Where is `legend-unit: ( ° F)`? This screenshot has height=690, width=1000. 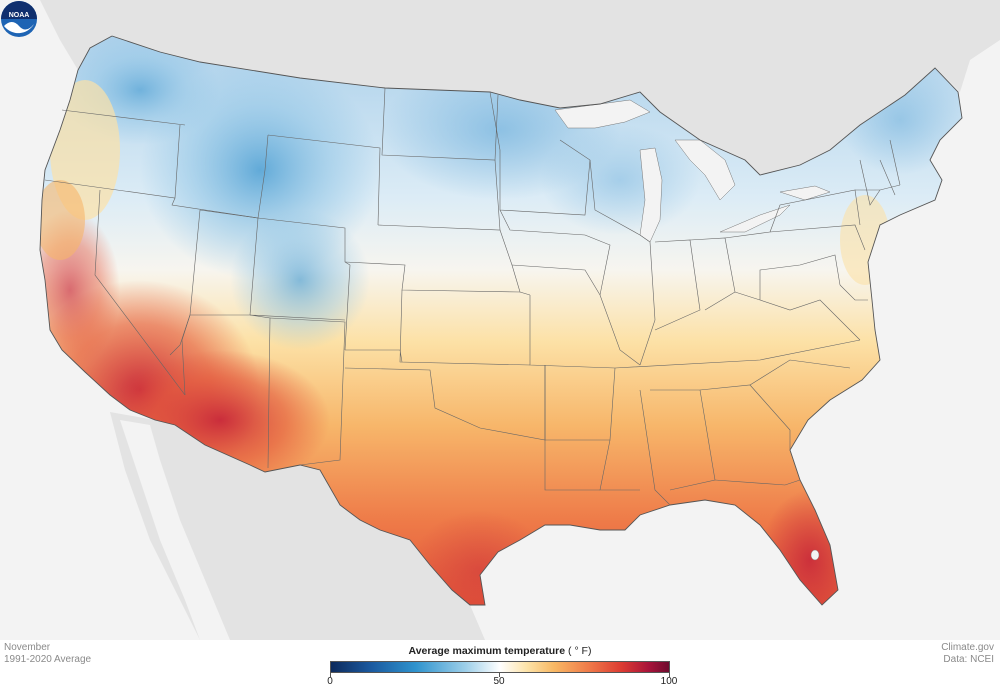
legend-unit: ( ° F) is located at coordinates (580, 651).